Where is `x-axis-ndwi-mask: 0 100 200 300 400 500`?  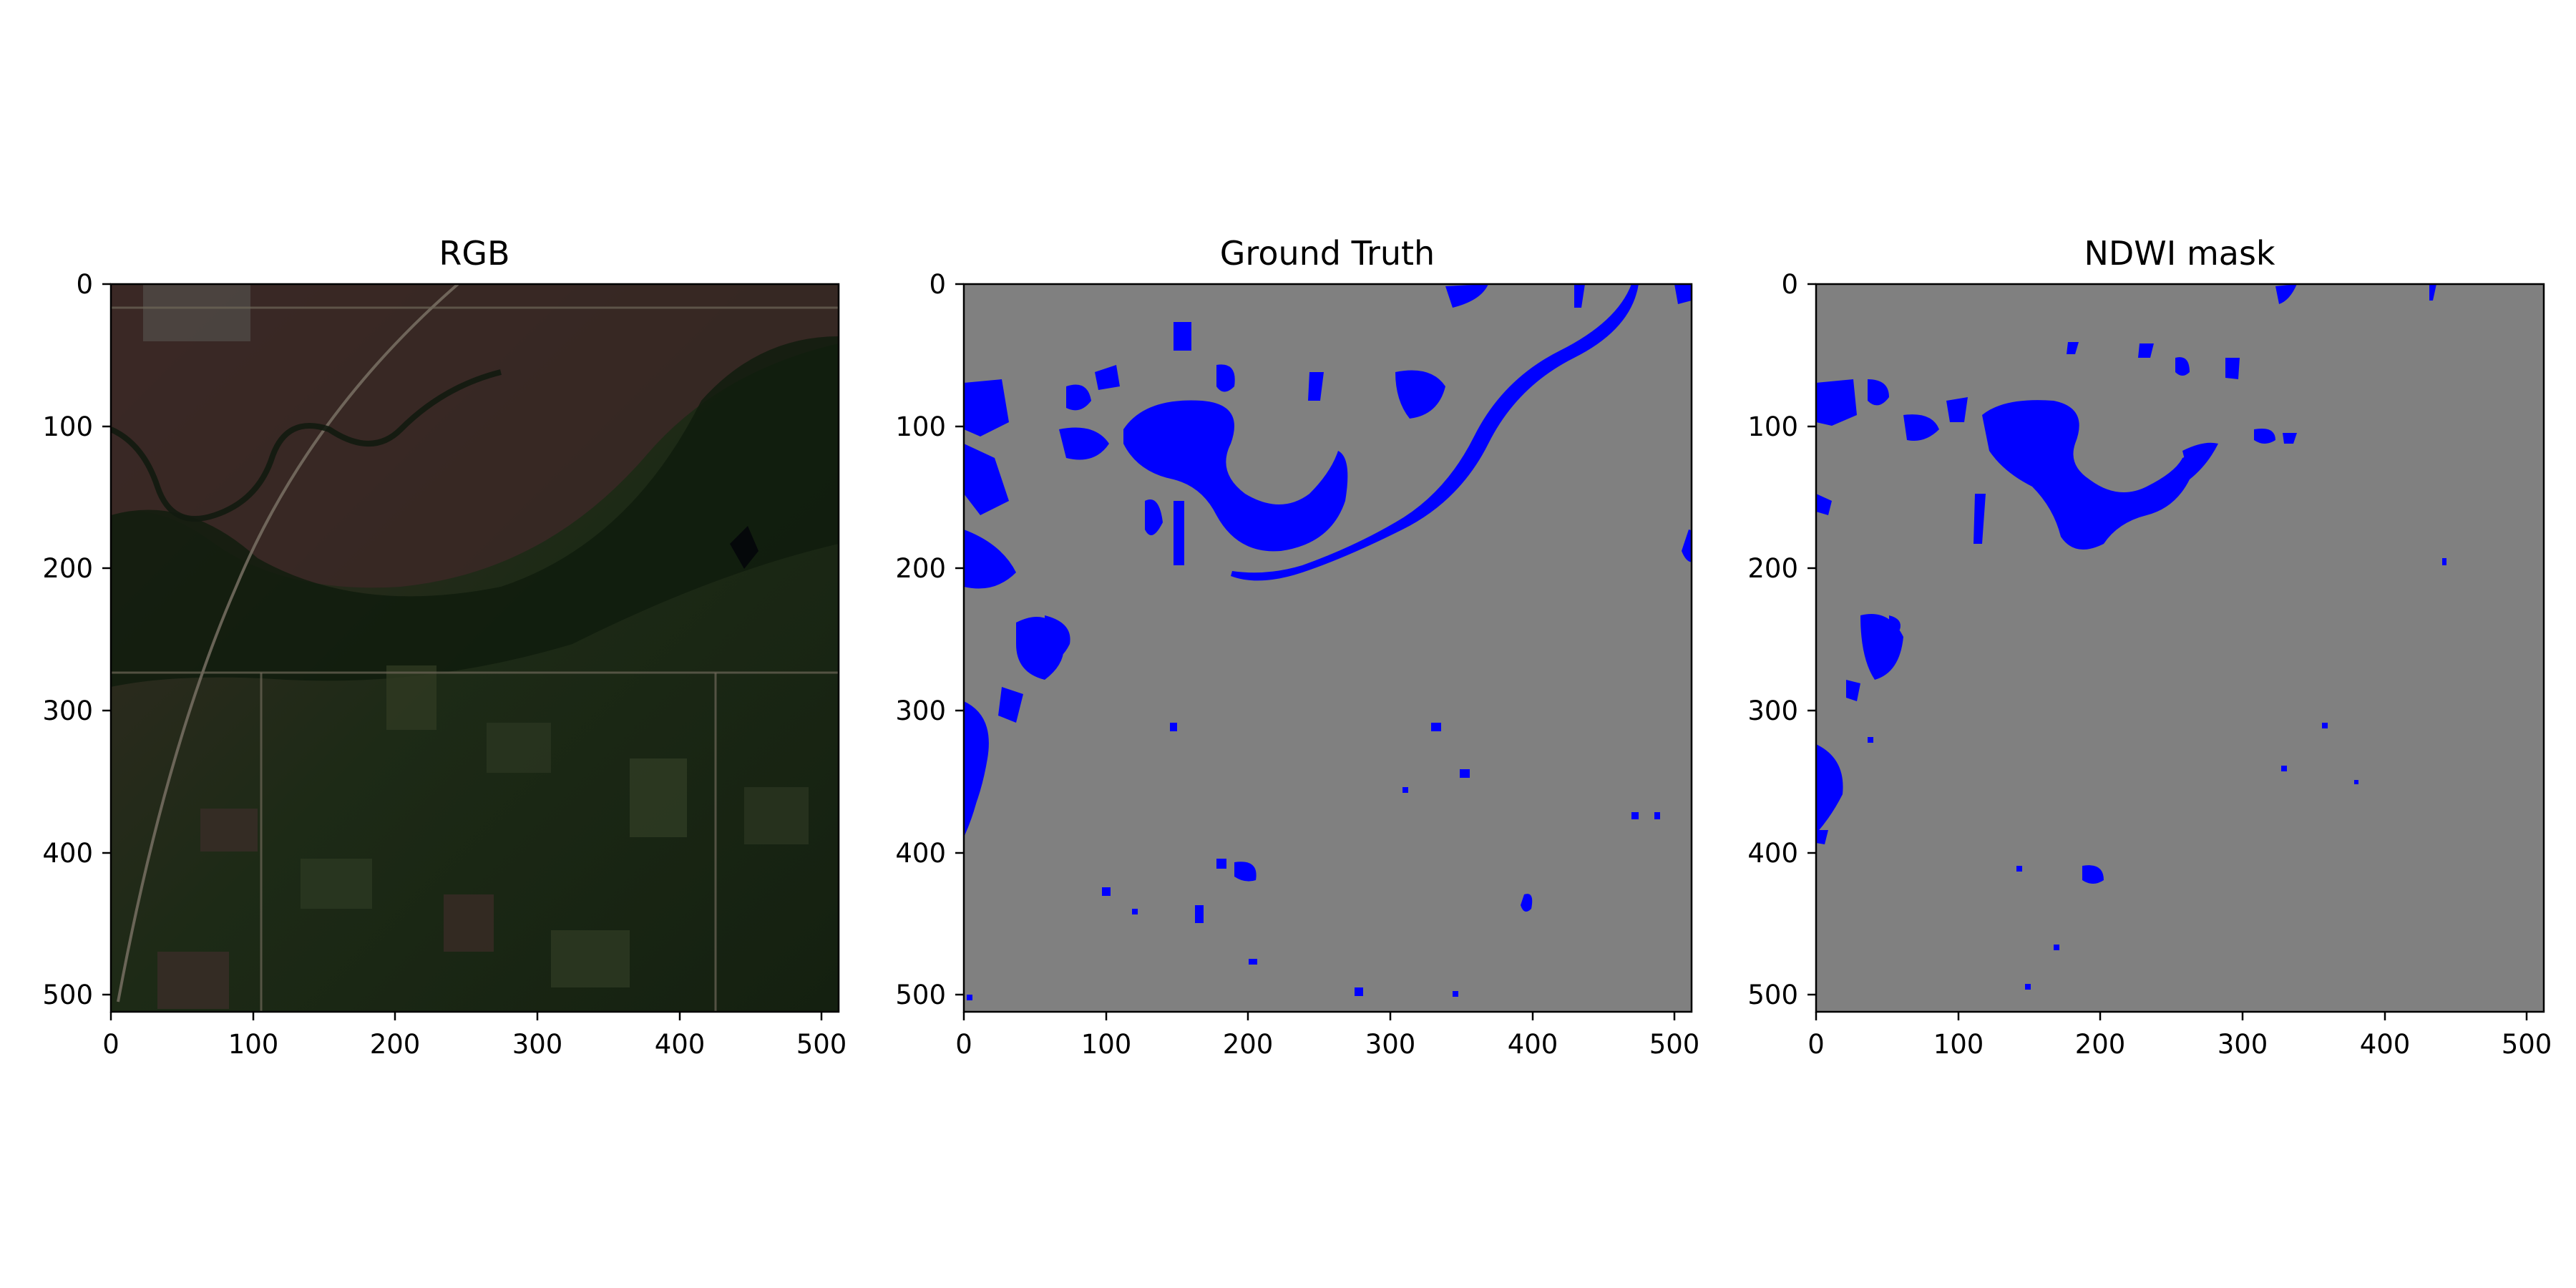
x-axis-ndwi-mask: 0 100 200 300 400 500 is located at coordinates (2179, 1036).